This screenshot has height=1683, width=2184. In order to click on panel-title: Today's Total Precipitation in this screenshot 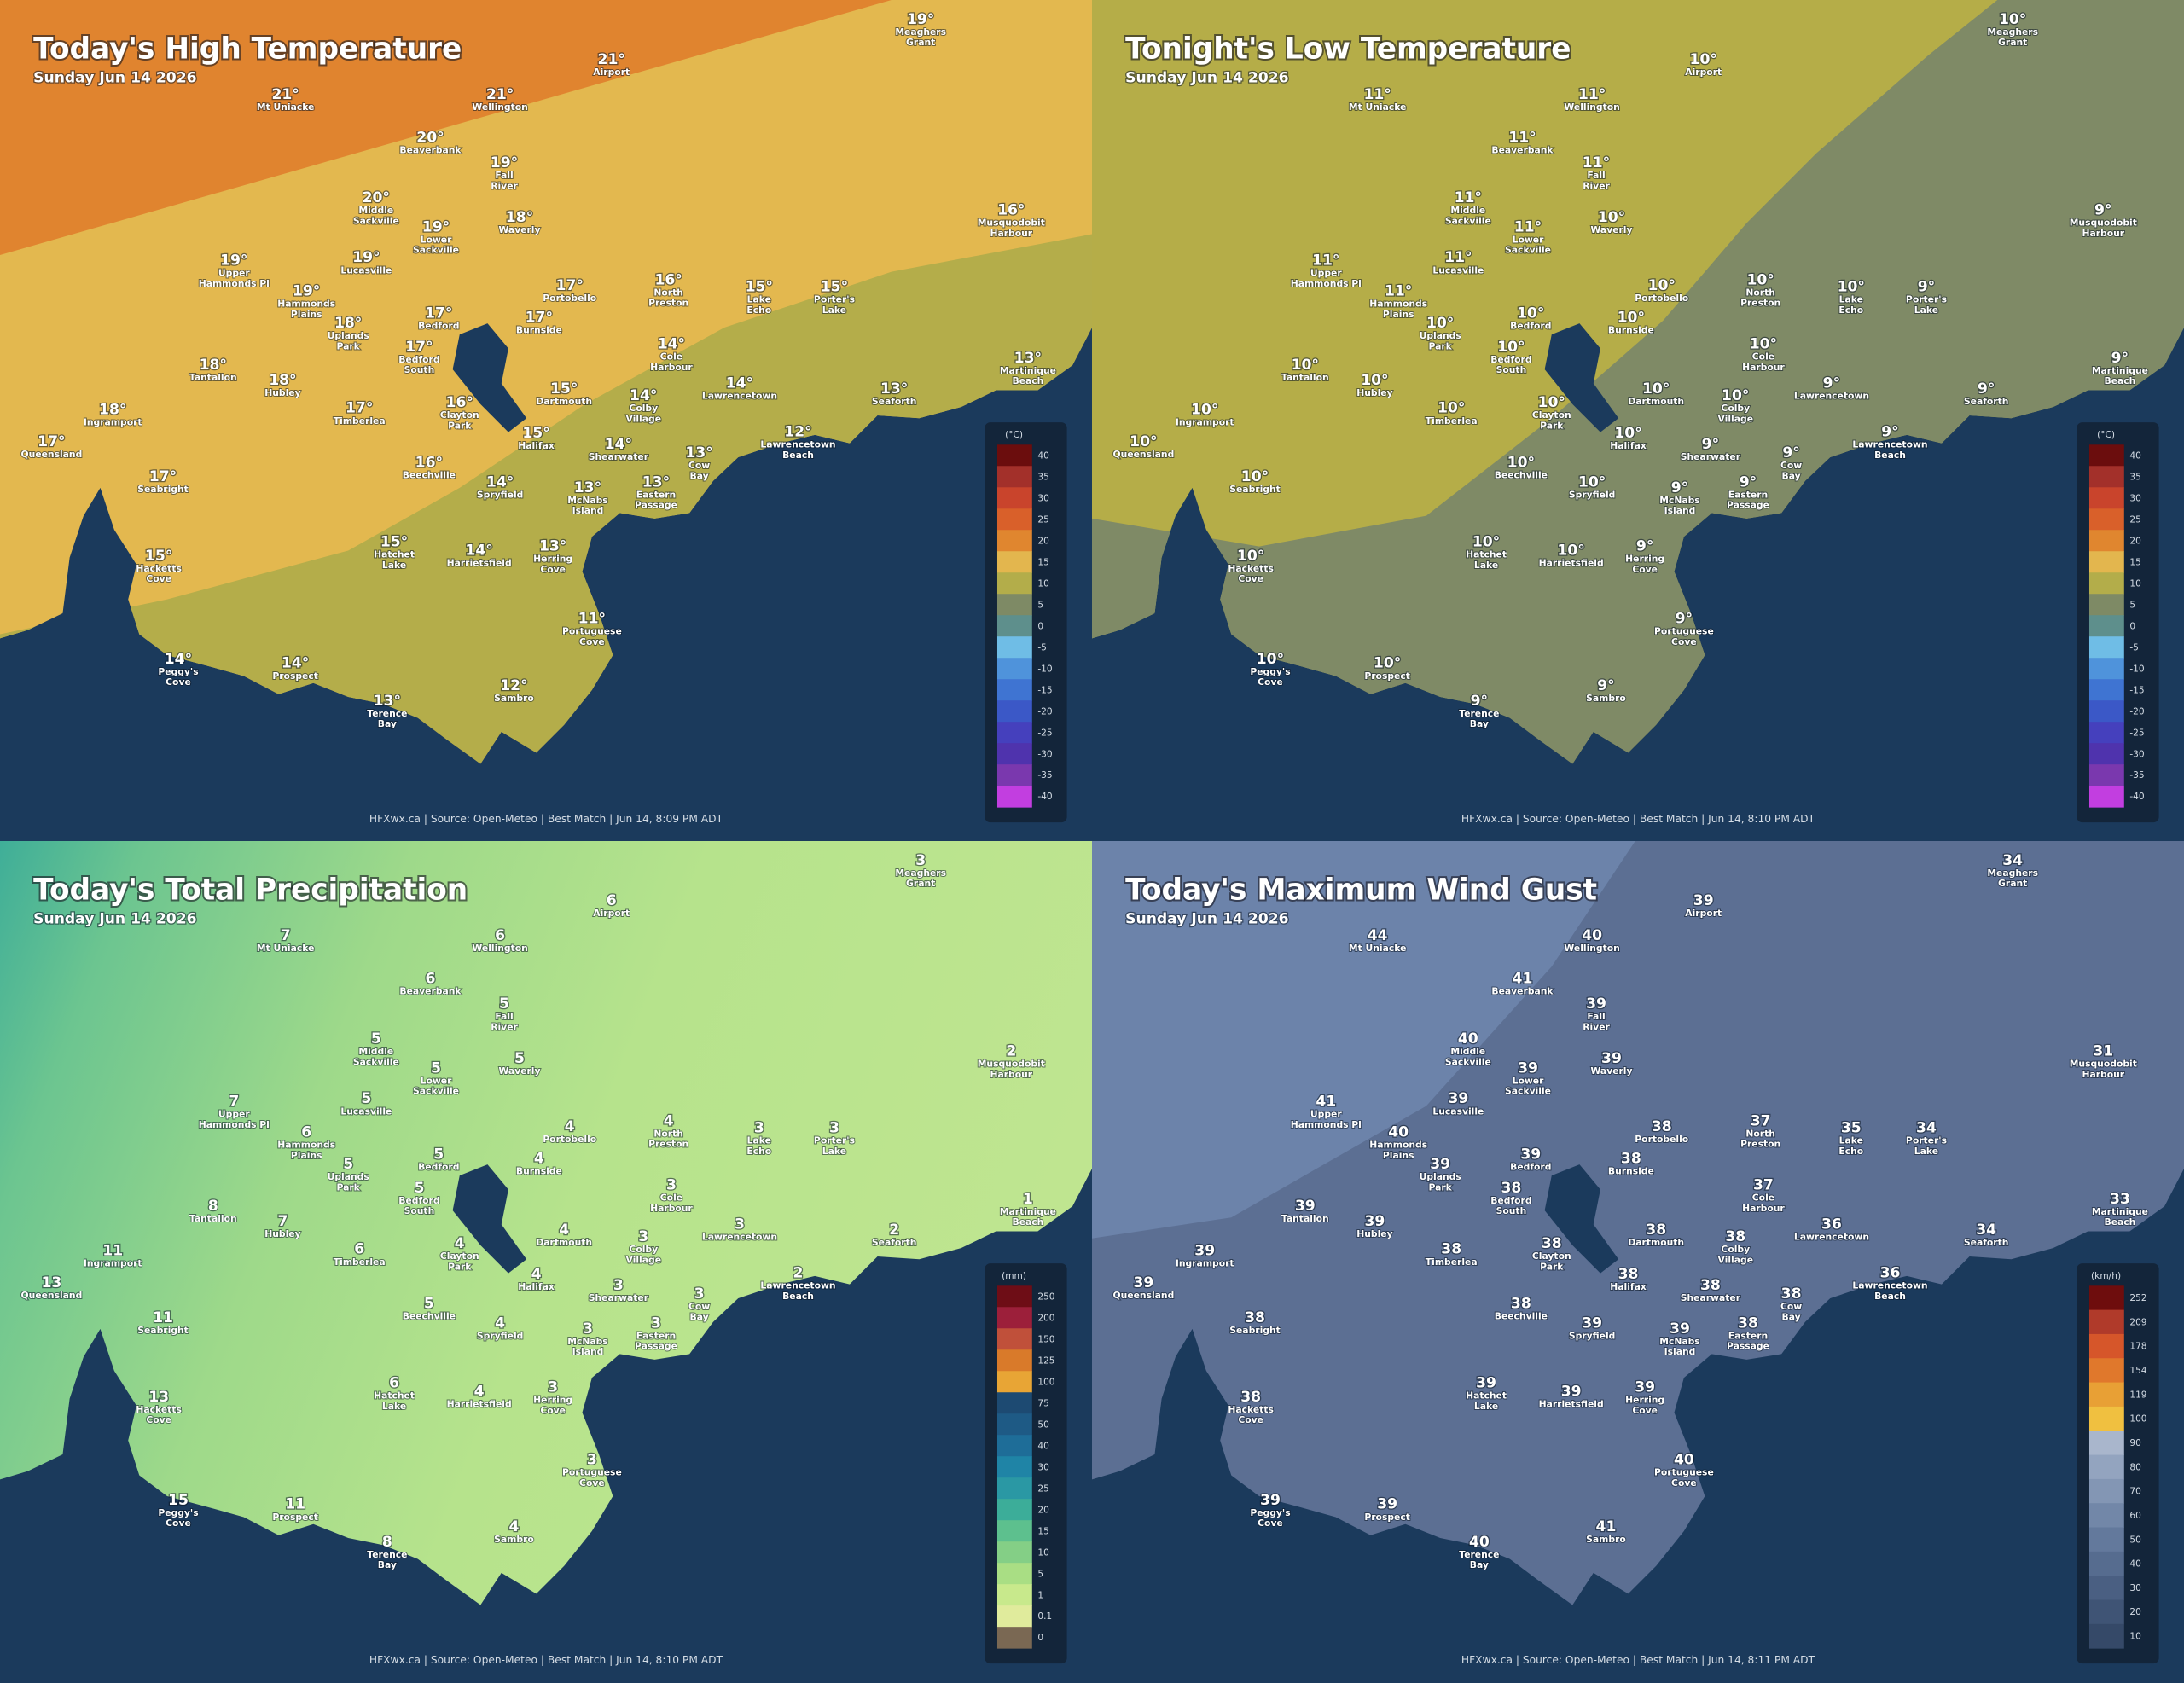, I will do `click(251, 890)`.